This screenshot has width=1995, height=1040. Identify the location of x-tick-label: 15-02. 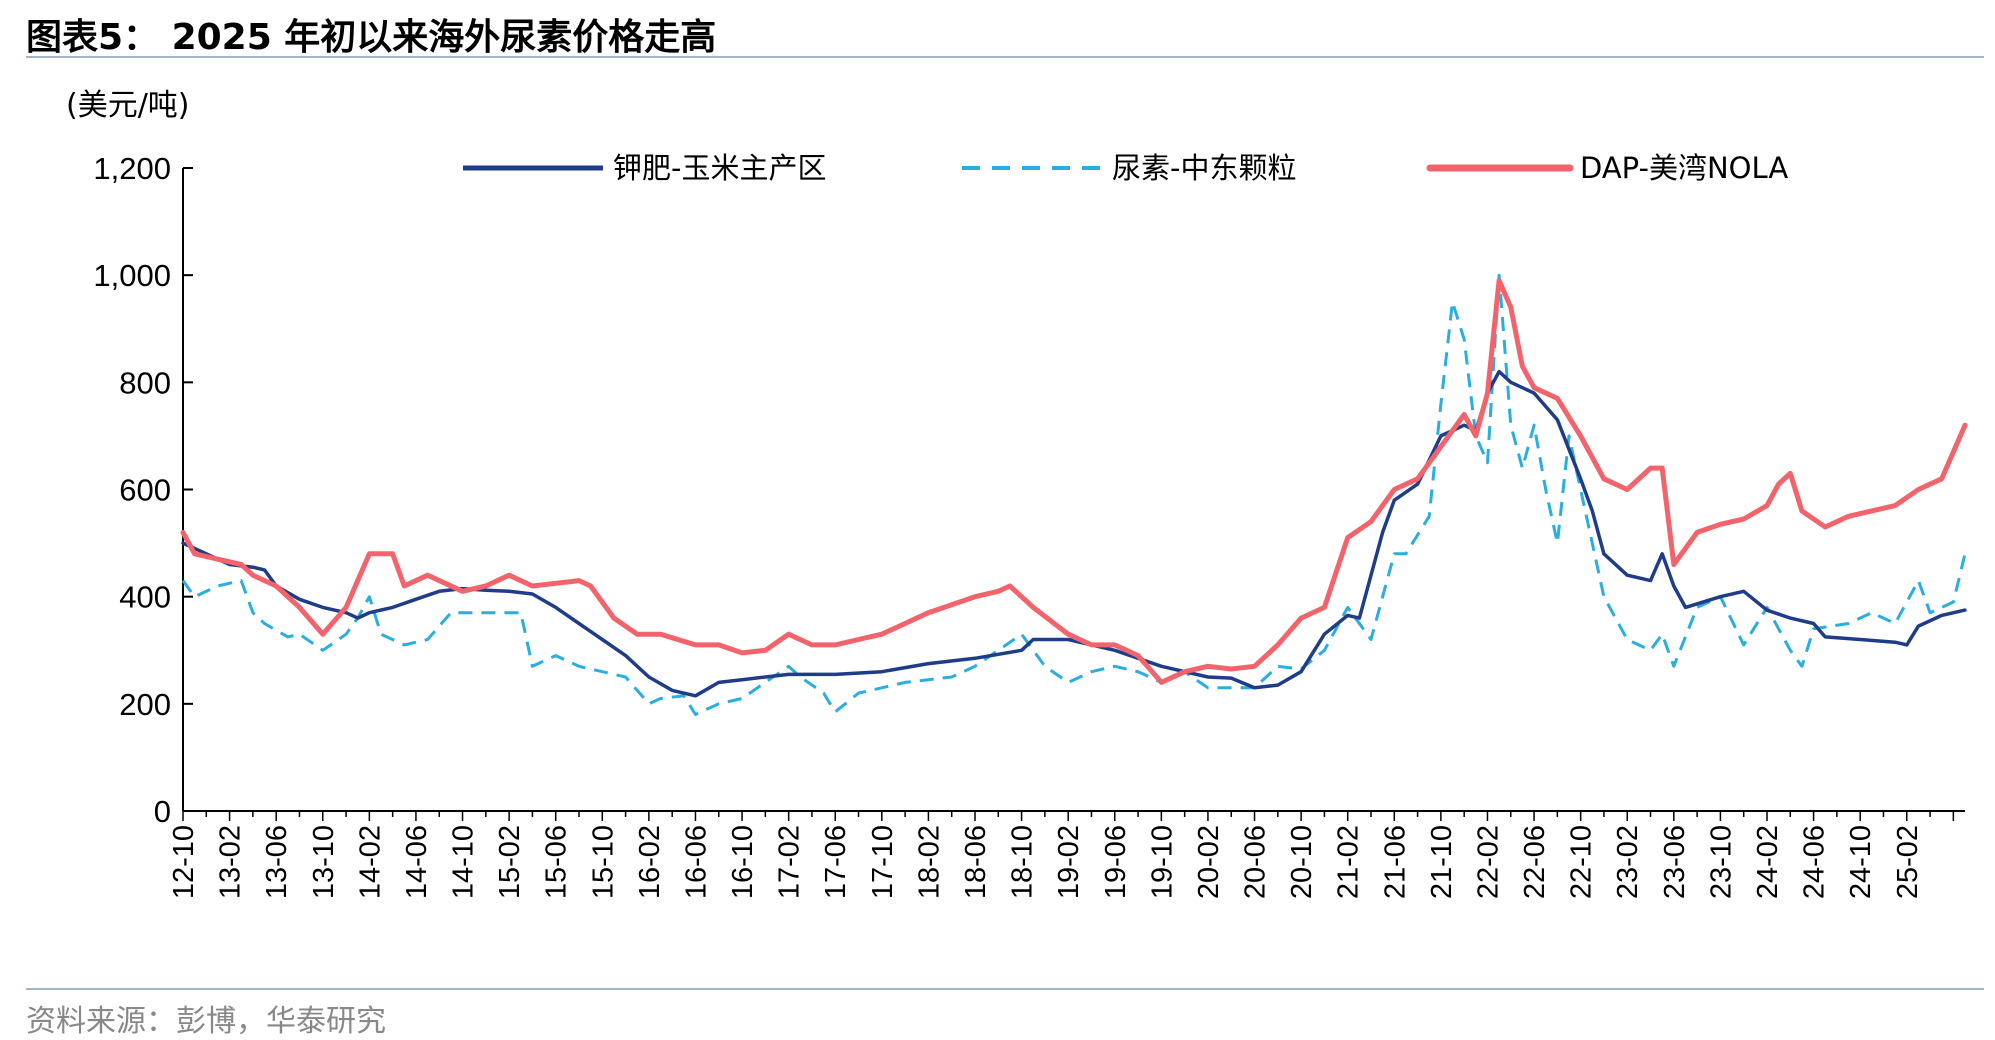
(510, 862).